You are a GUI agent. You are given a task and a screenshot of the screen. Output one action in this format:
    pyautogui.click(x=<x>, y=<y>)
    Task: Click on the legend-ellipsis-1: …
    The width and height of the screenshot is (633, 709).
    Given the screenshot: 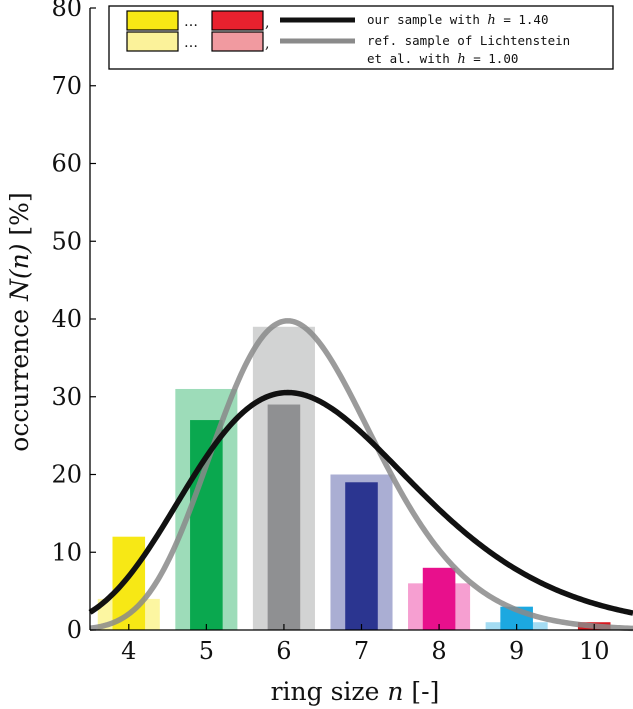 What is the action you would take?
    pyautogui.click(x=191, y=22)
    